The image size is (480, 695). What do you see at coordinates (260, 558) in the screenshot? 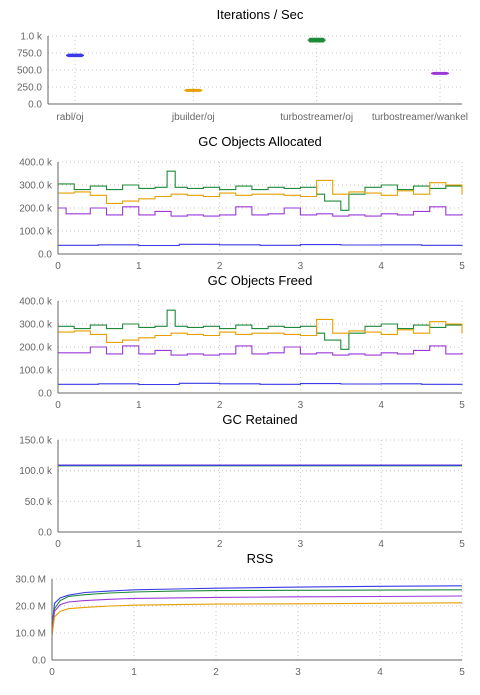
I see `chart-title: RSS` at bounding box center [260, 558].